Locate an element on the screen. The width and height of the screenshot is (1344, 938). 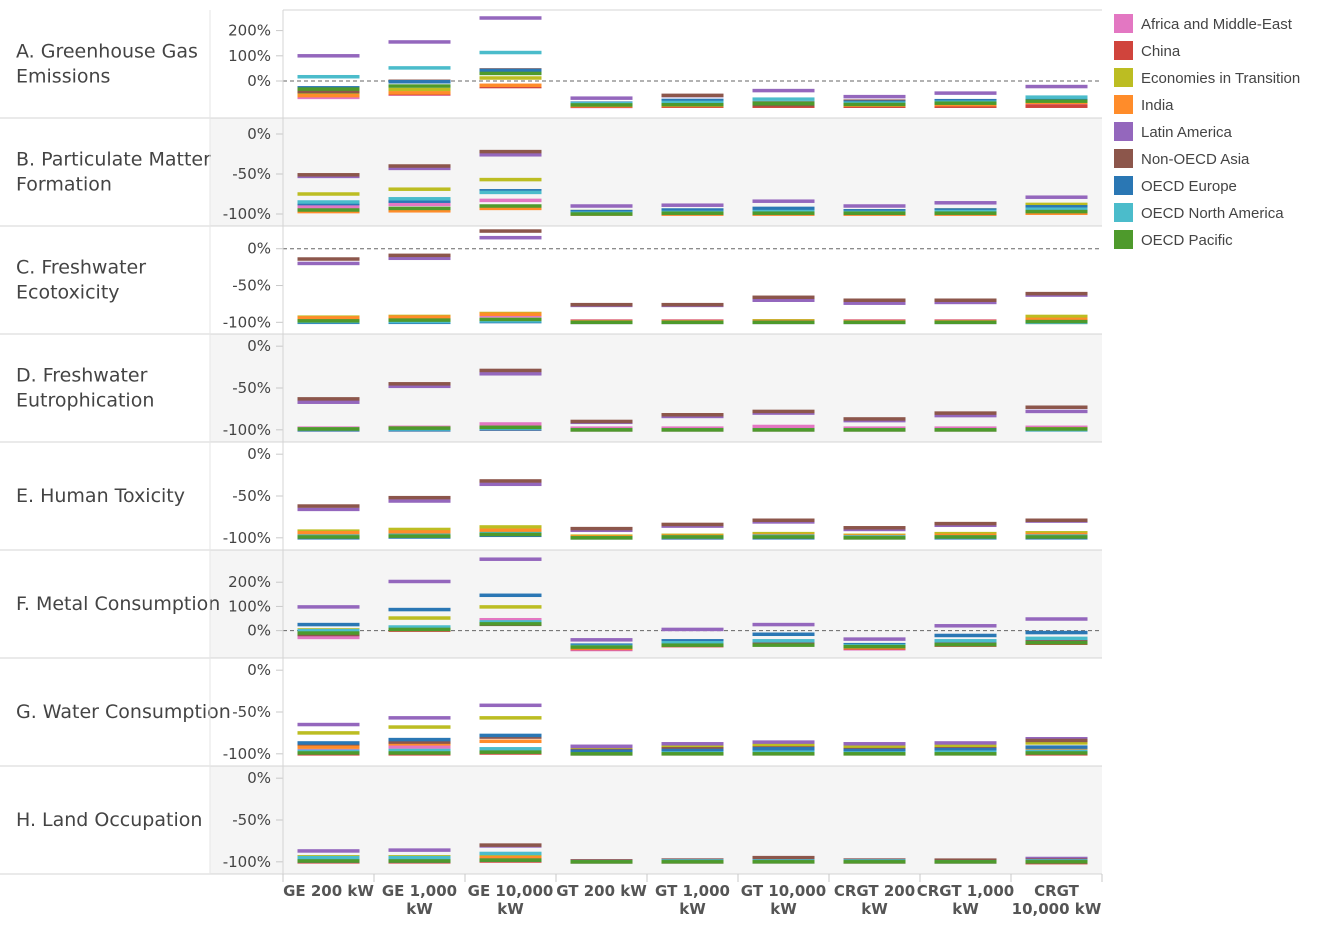
panel-title: E. Human Toxicity is located at coordinates (100, 496).